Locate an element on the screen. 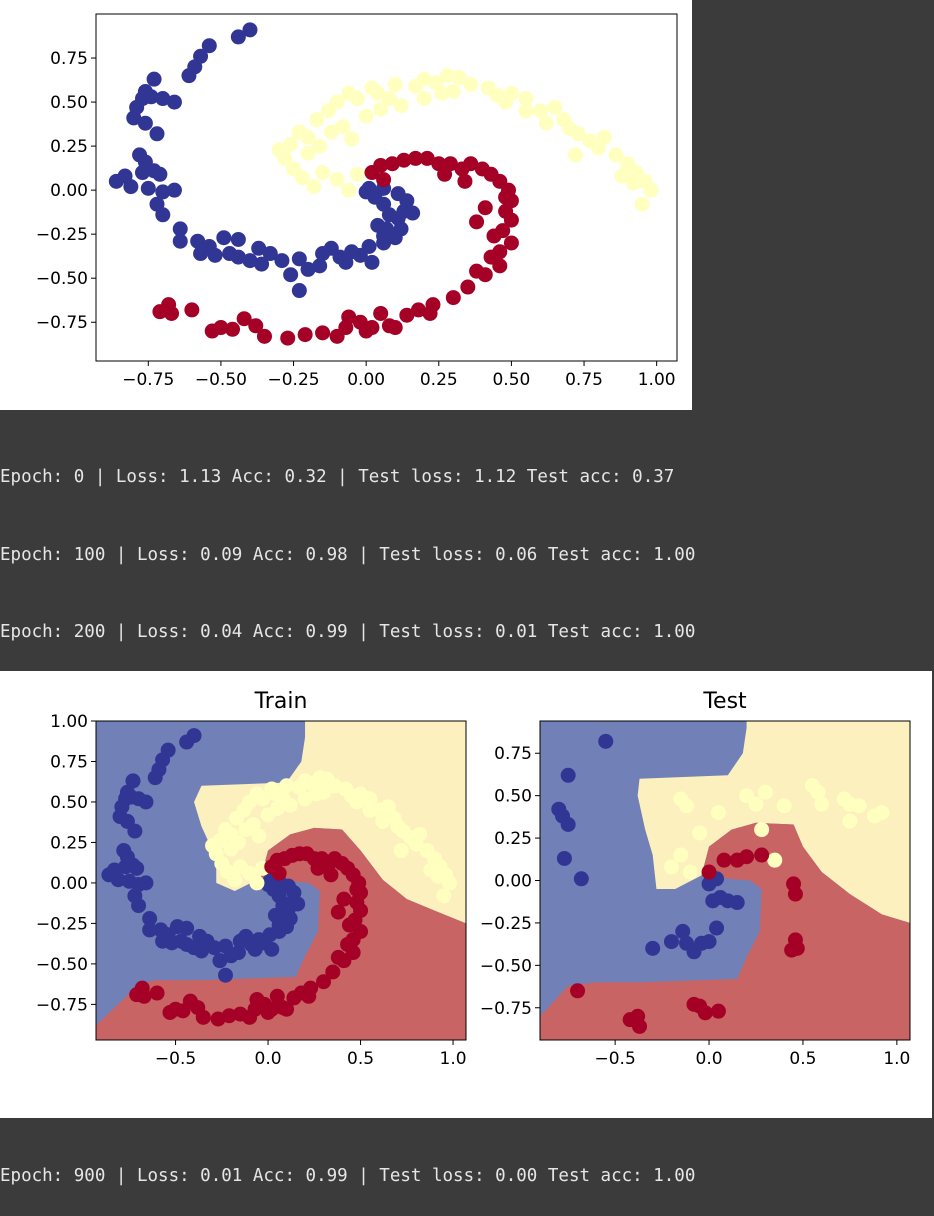 The width and height of the screenshot is (934, 1216). y-tick-label: −0.50 is located at coordinates (62, 279).